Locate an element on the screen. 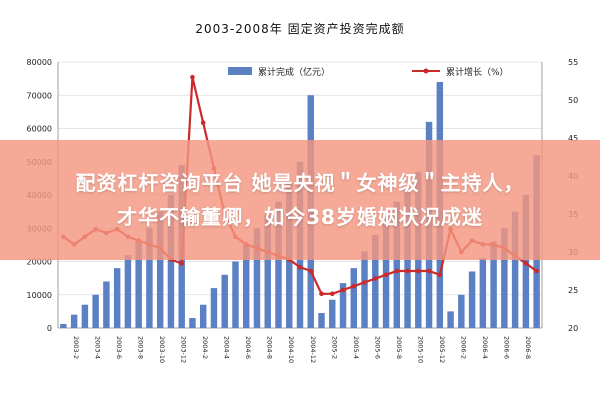 This screenshot has width=600, height=400. overlay-text-line-2: 才华不输董卿，如今38岁婚姻状况成迷 is located at coordinates (300, 217).